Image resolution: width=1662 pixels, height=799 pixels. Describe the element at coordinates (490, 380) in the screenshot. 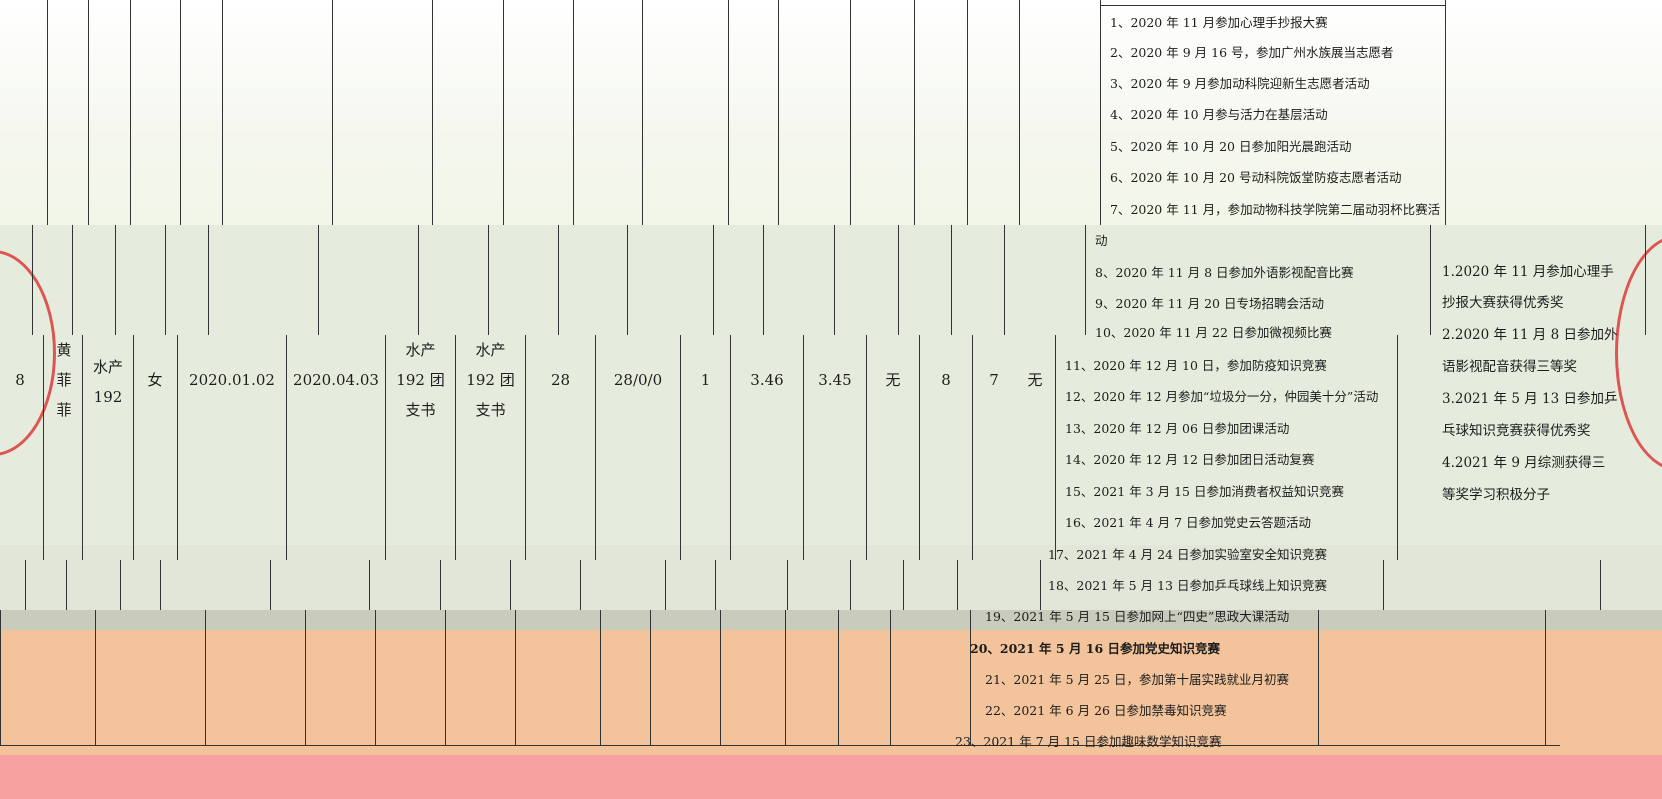

I see `position-line-2: 192 团` at that location.